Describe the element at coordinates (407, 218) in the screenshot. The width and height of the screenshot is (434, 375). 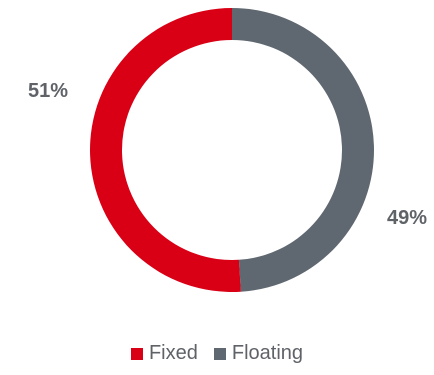
I see `data-label-floating: 49%` at that location.